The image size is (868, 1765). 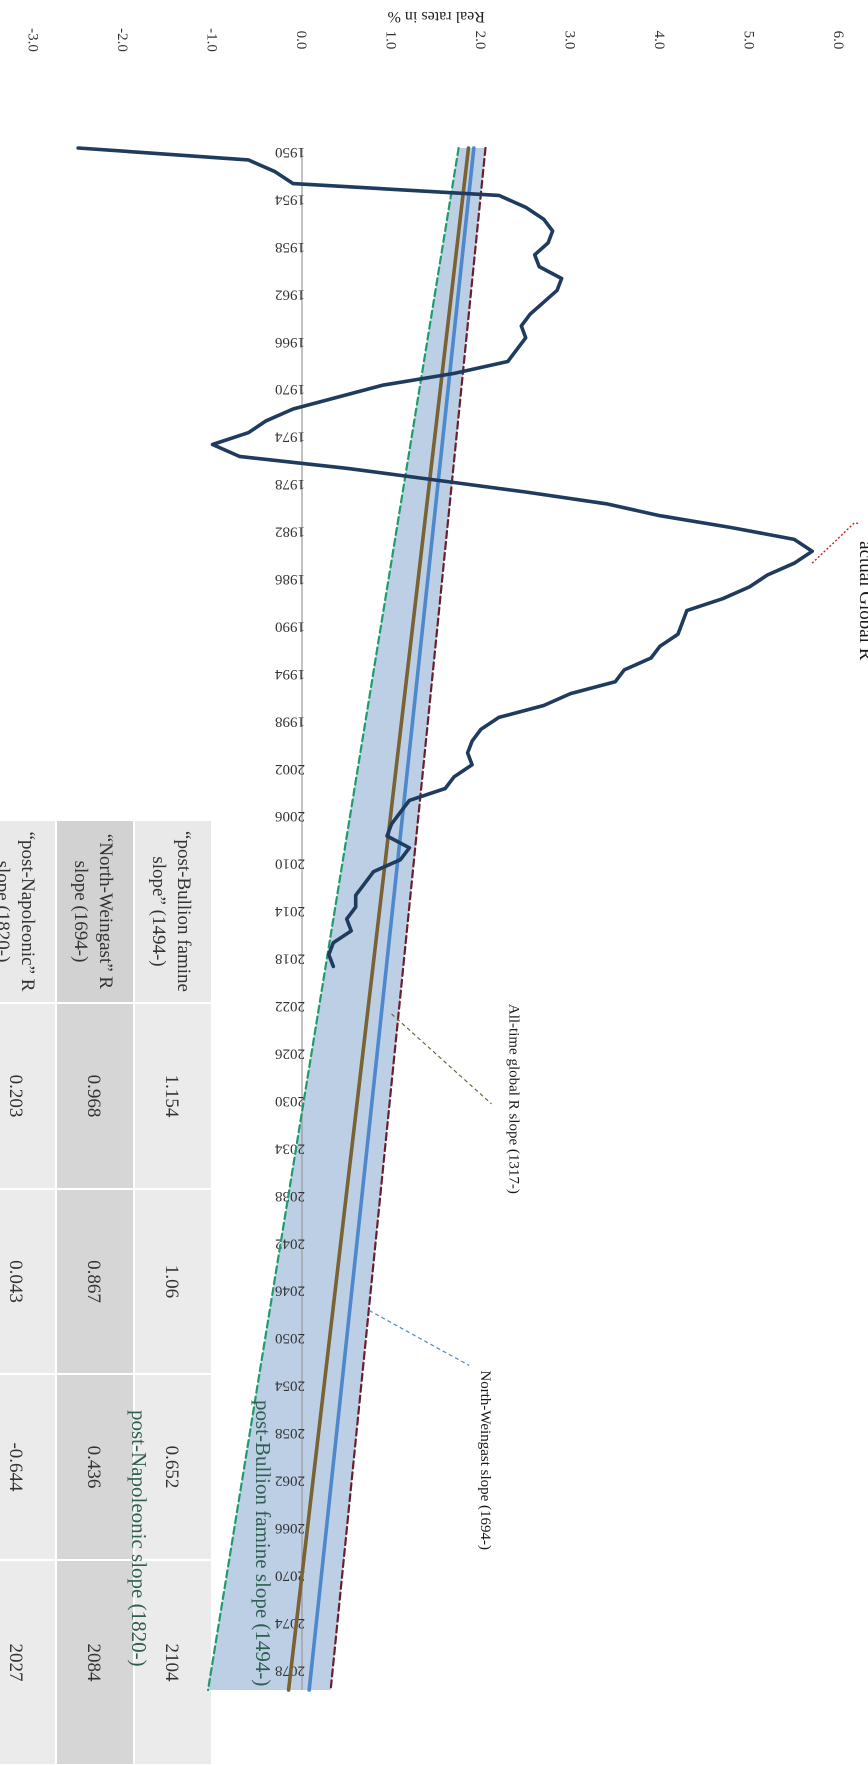 What do you see at coordinates (105, 912) in the screenshot?
I see `table-row-label: “North-Weingast” R` at bounding box center [105, 912].